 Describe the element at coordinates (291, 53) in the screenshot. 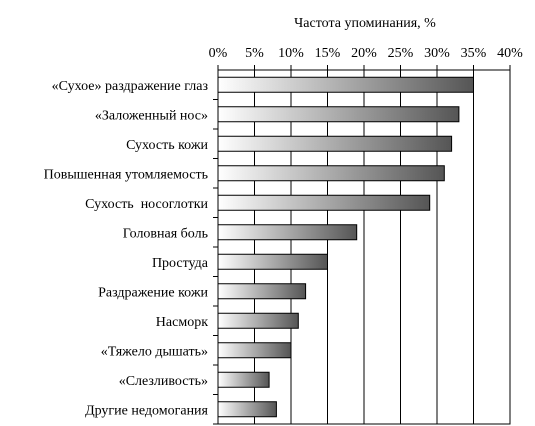

I see `x-tick-label: 10%` at that location.